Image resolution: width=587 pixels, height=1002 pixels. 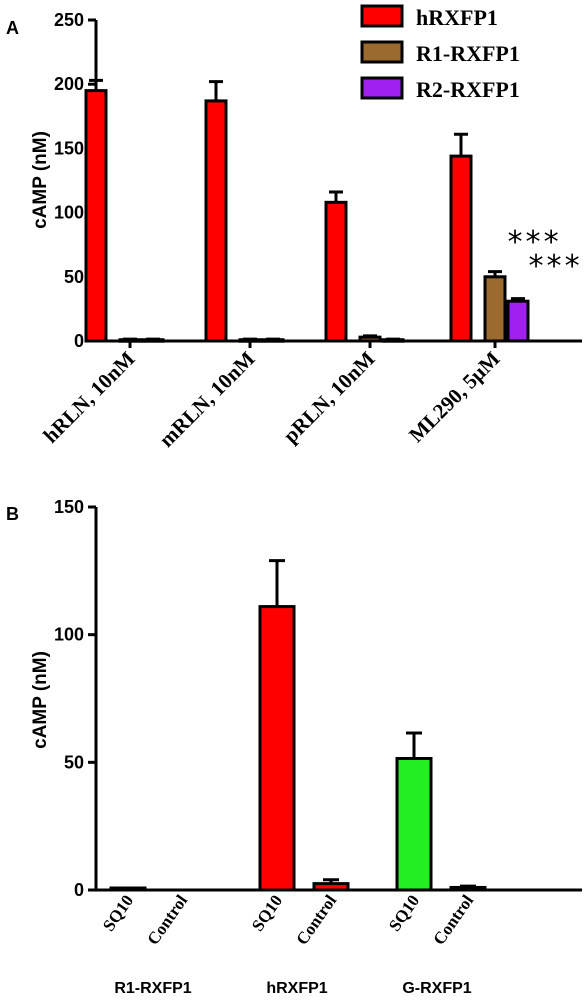 What do you see at coordinates (12, 28) in the screenshot?
I see `panel-a-letter: A` at bounding box center [12, 28].